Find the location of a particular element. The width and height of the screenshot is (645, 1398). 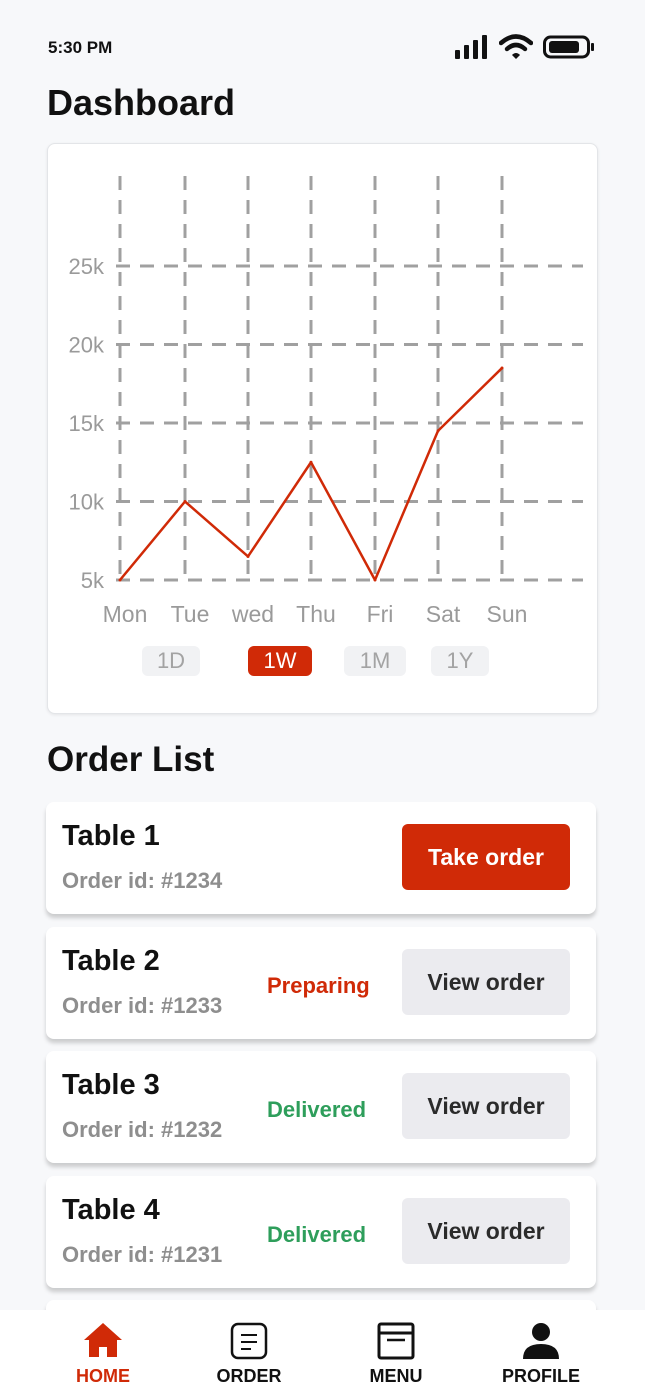

y-tick-label: 20k is located at coordinates (87, 345).